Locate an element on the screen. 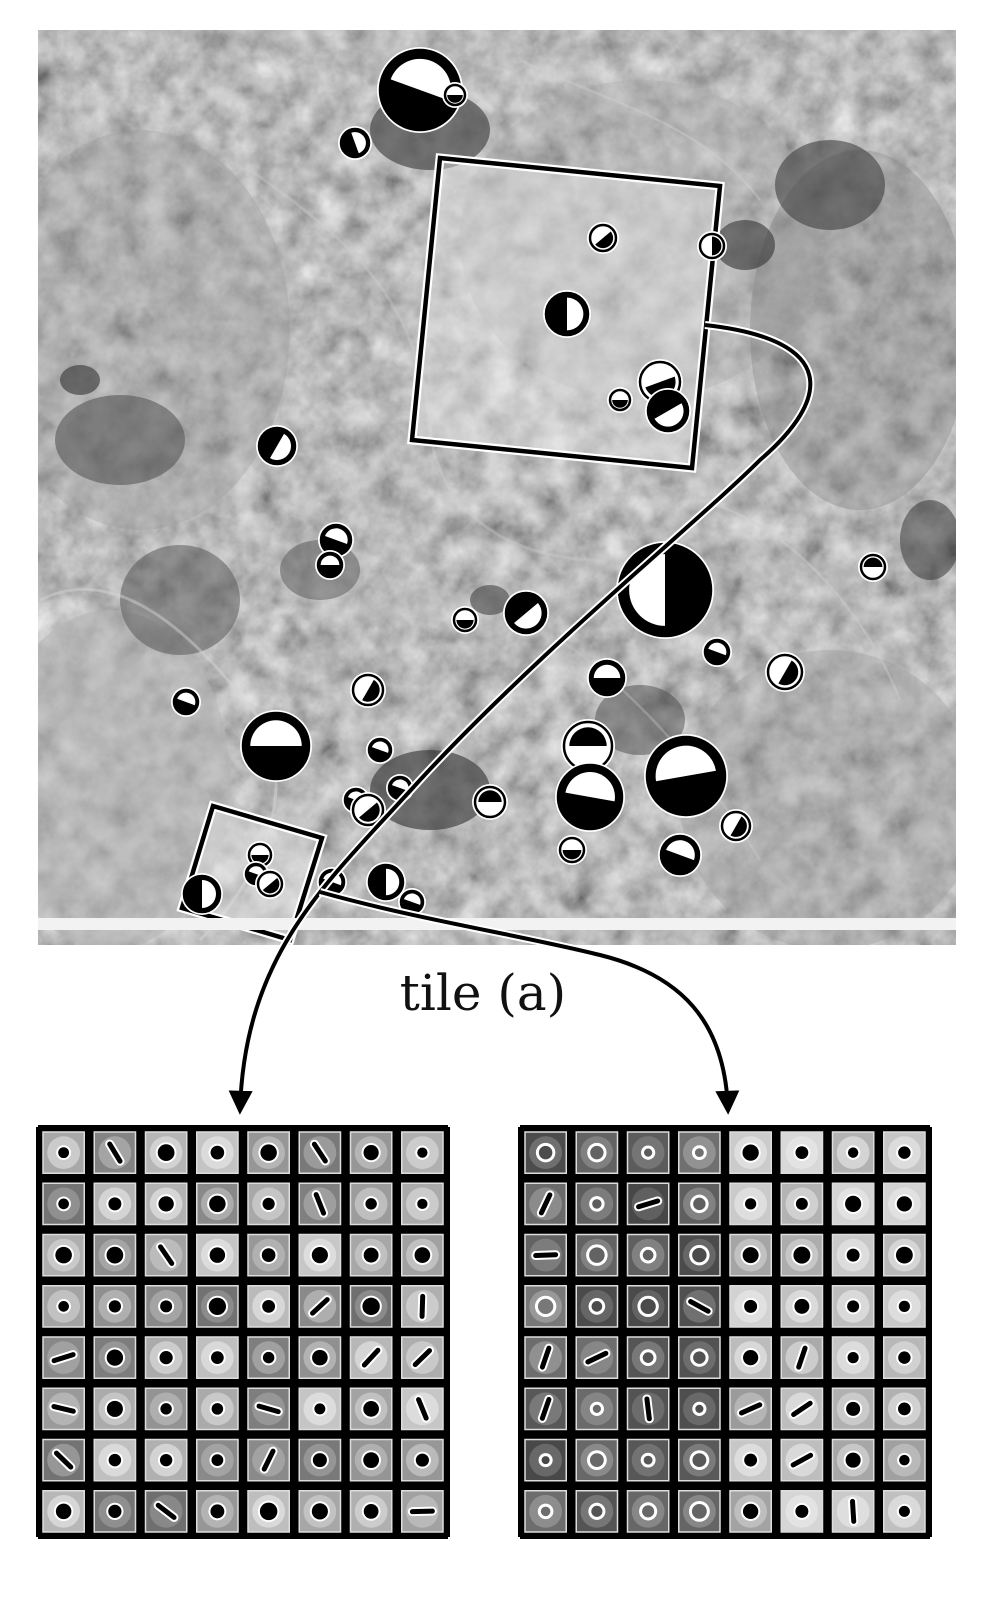 The height and width of the screenshot is (1620, 994). descriptor-grid-right is located at coordinates (725, 1332).